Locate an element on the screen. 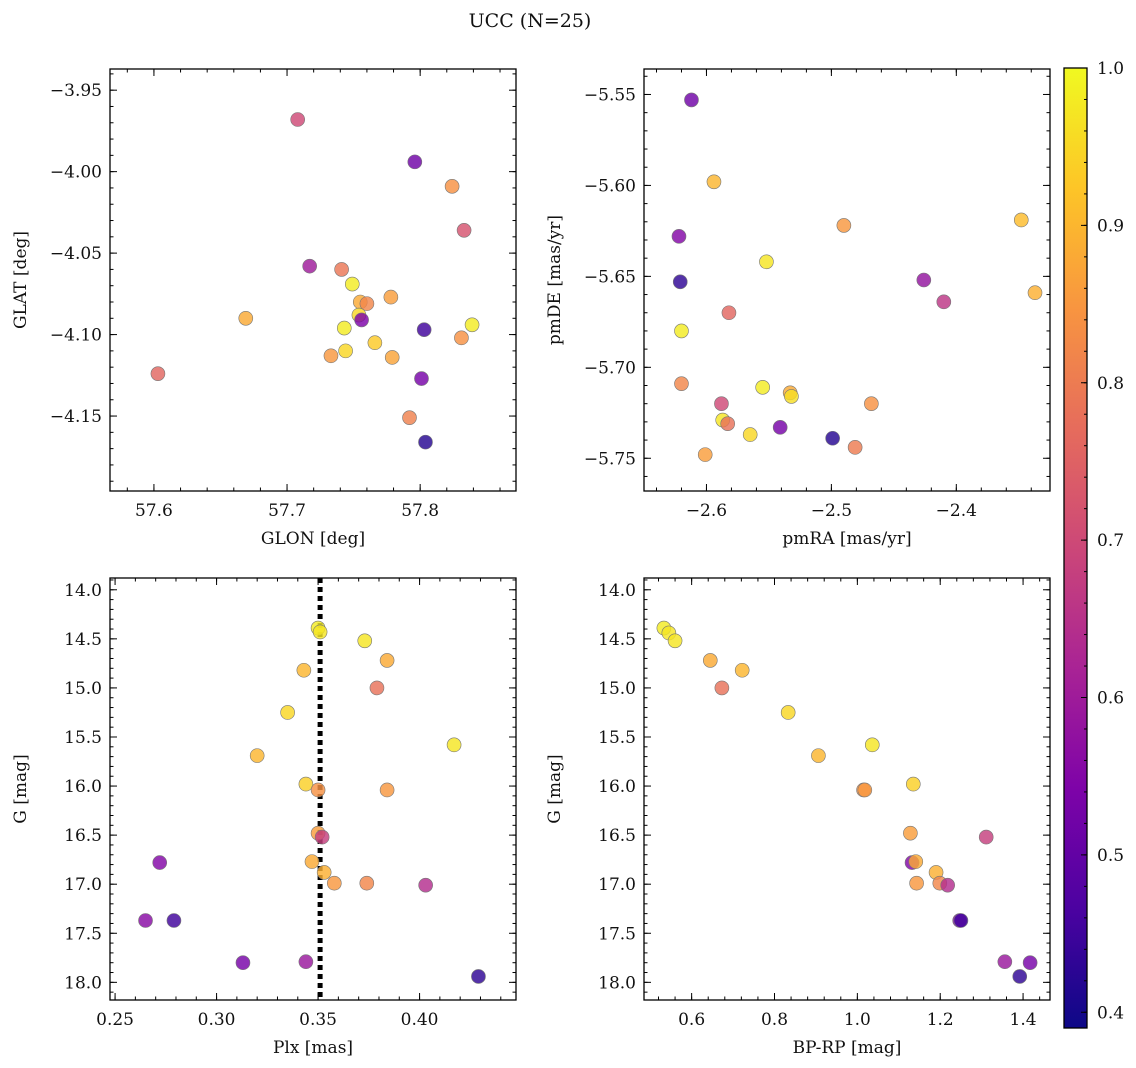  colorbar-frame is located at coordinates (1075, 548).